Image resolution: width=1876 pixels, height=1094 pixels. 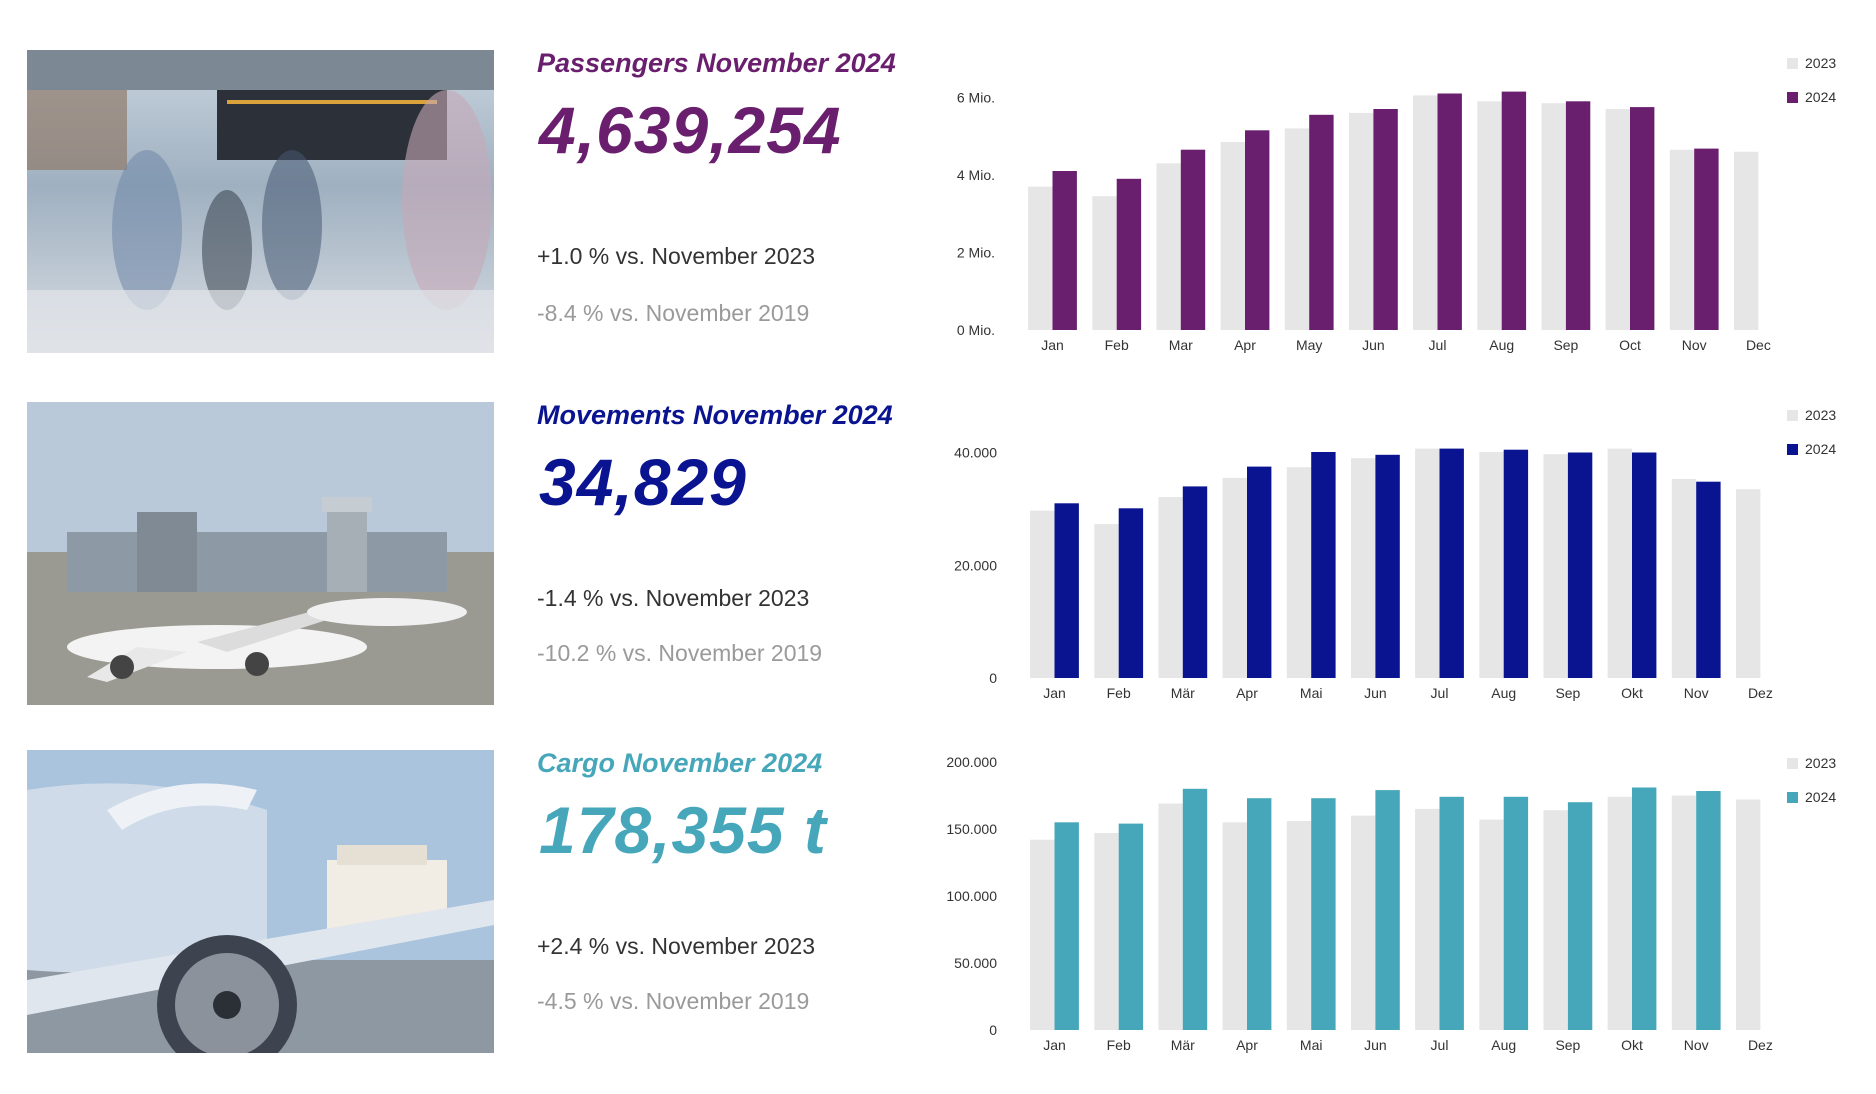 I want to click on bar-2023-Mär, so click(x=1170, y=587).